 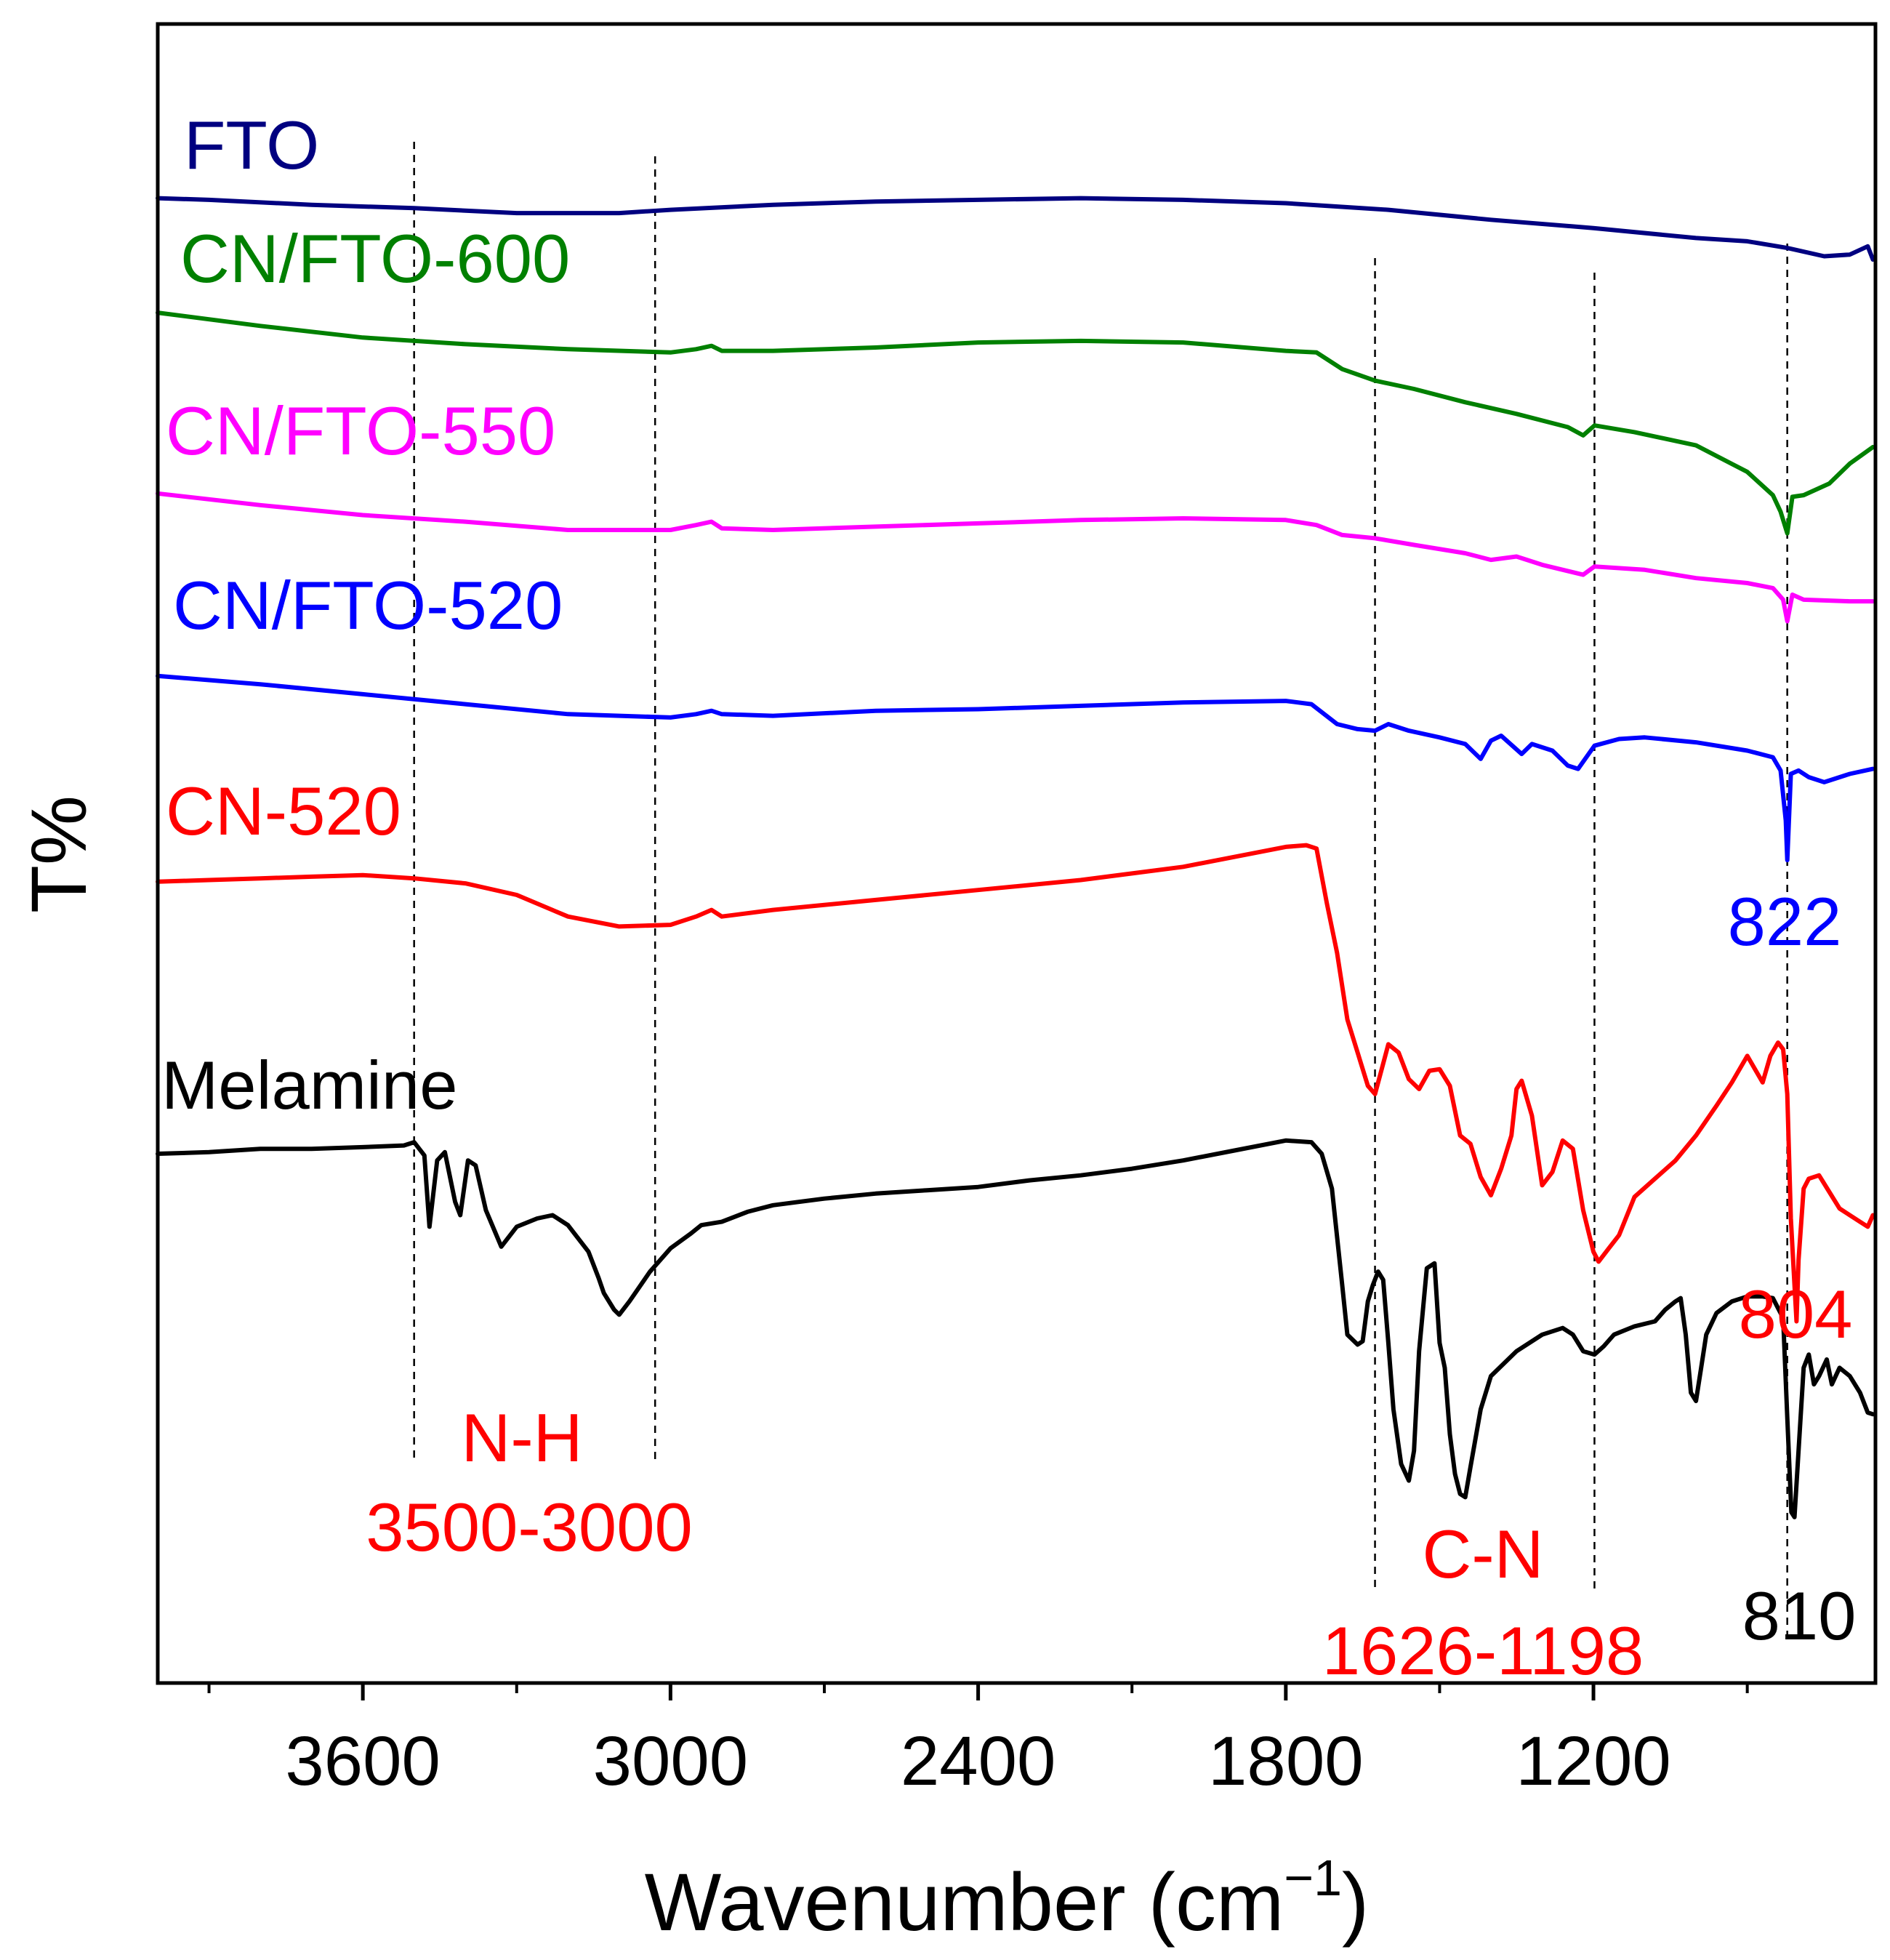 I want to click on y-axis-title: T%, so click(x=58, y=854).